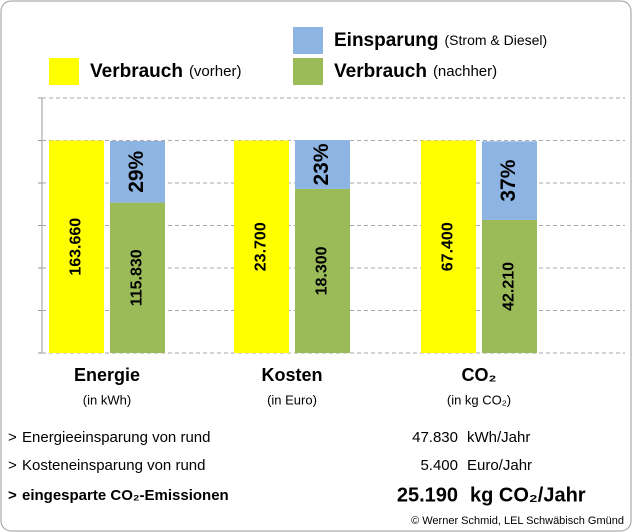 The height and width of the screenshot is (532, 632). I want to click on summary-unit: Euro/Jahr, so click(499, 465).